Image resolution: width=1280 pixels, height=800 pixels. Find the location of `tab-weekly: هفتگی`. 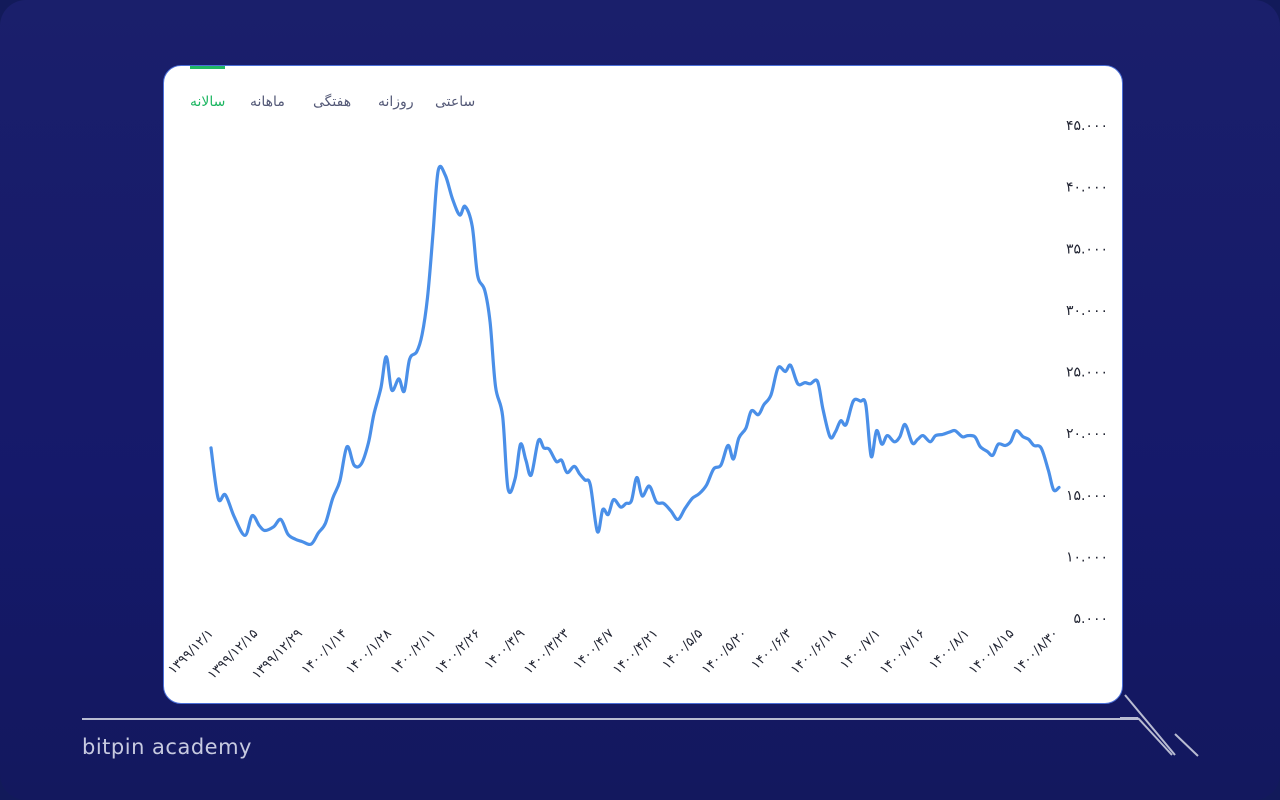

tab-weekly: هفتگی is located at coordinates (332, 102).